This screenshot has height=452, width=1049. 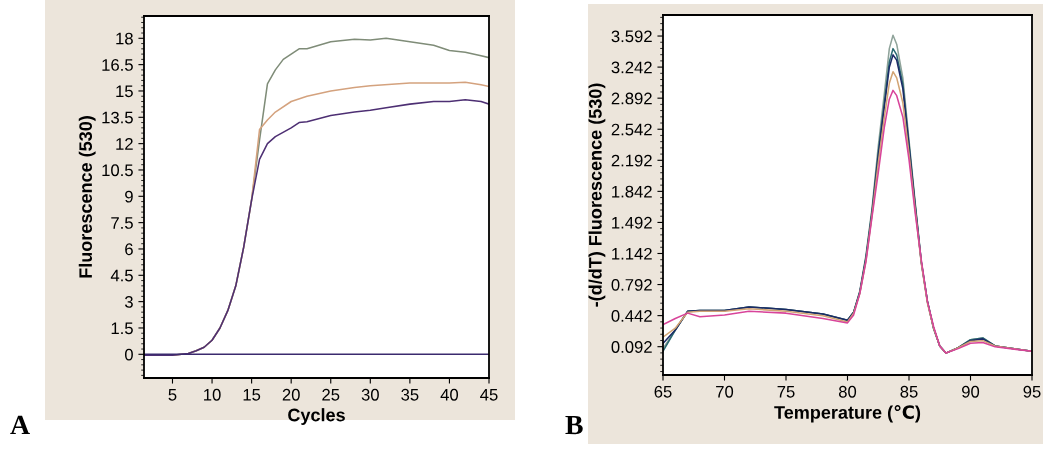 What do you see at coordinates (489, 395) in the screenshot?
I see `x-tick-label: 45` at bounding box center [489, 395].